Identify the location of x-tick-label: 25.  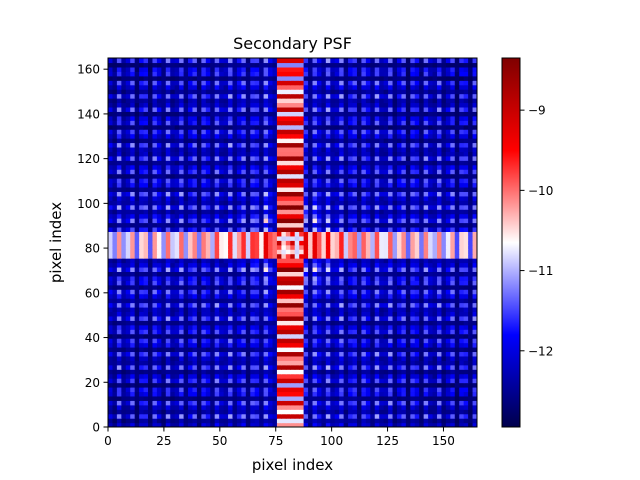
(163, 441).